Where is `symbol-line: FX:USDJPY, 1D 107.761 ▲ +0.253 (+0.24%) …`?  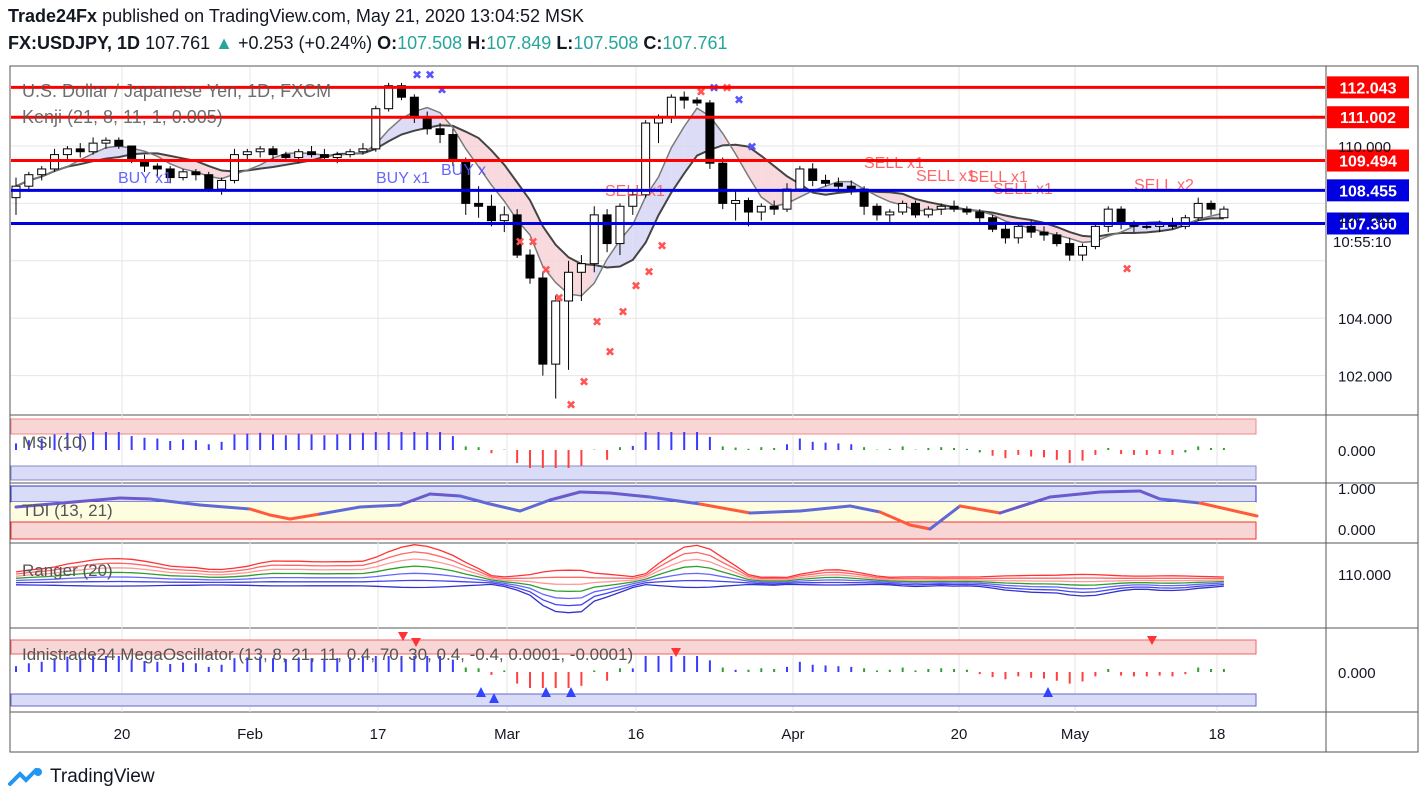 symbol-line: FX:USDJPY, 1D 107.761 ▲ +0.253 (+0.24%) … is located at coordinates (367, 43).